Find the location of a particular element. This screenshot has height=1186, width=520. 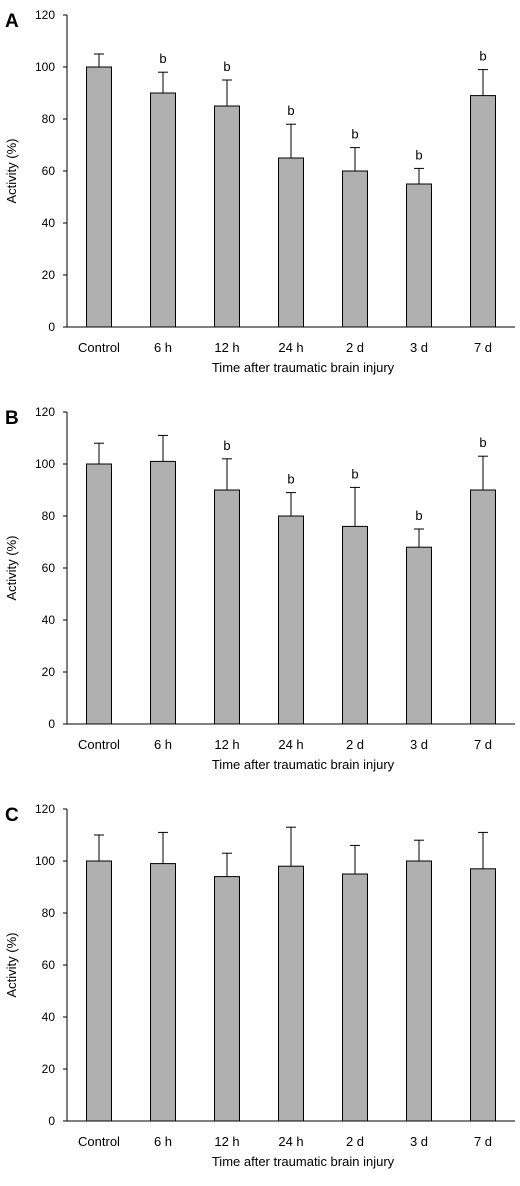

panel-label: A is located at coordinates (12, 21).